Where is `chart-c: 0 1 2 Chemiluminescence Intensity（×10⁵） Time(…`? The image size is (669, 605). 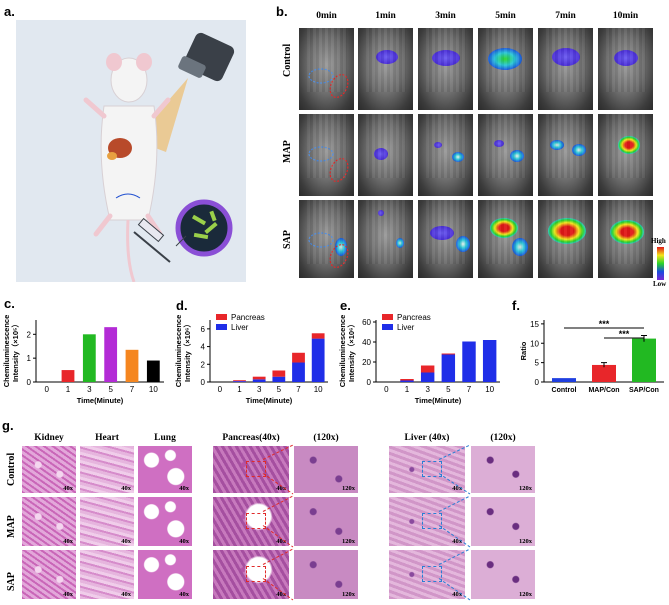 chart-c: 0 1 2 Chemiluminescence Intensity（×10⁵） Time(… is located at coordinates (83, 360).